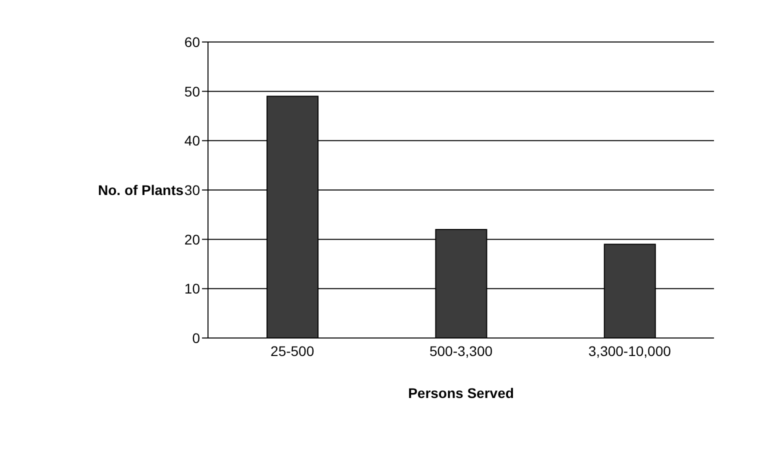  Describe the element at coordinates (461, 350) in the screenshot. I see `x-tick-label: 500-3,300` at that location.